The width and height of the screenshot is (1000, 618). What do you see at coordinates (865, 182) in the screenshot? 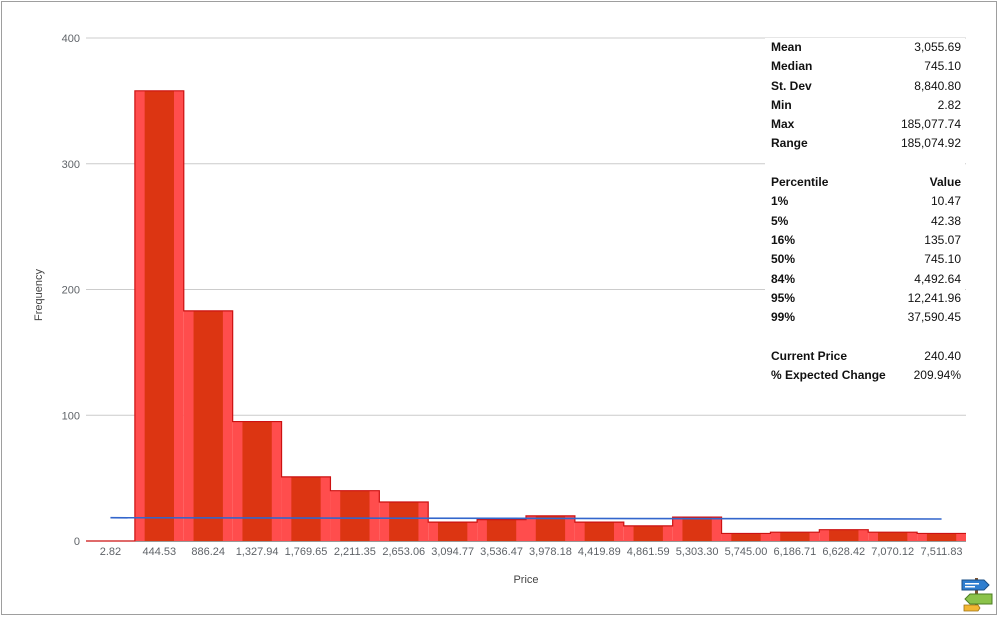
I see `percentile-header: Percentile Value` at bounding box center [865, 182].